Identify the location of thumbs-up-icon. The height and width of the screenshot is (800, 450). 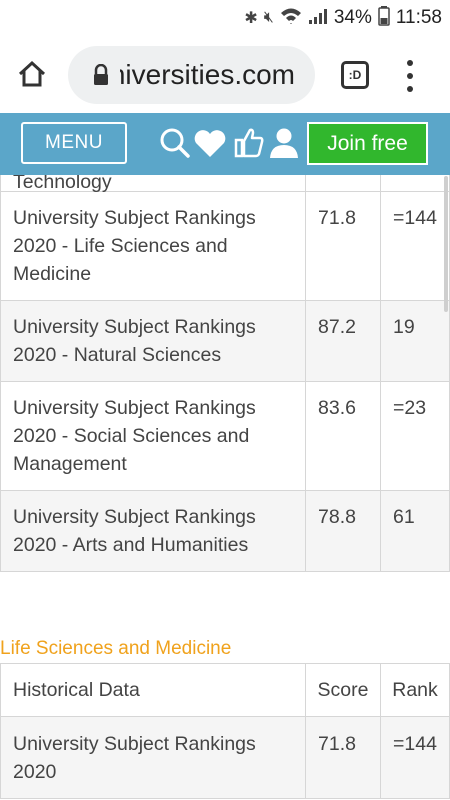
(249, 145).